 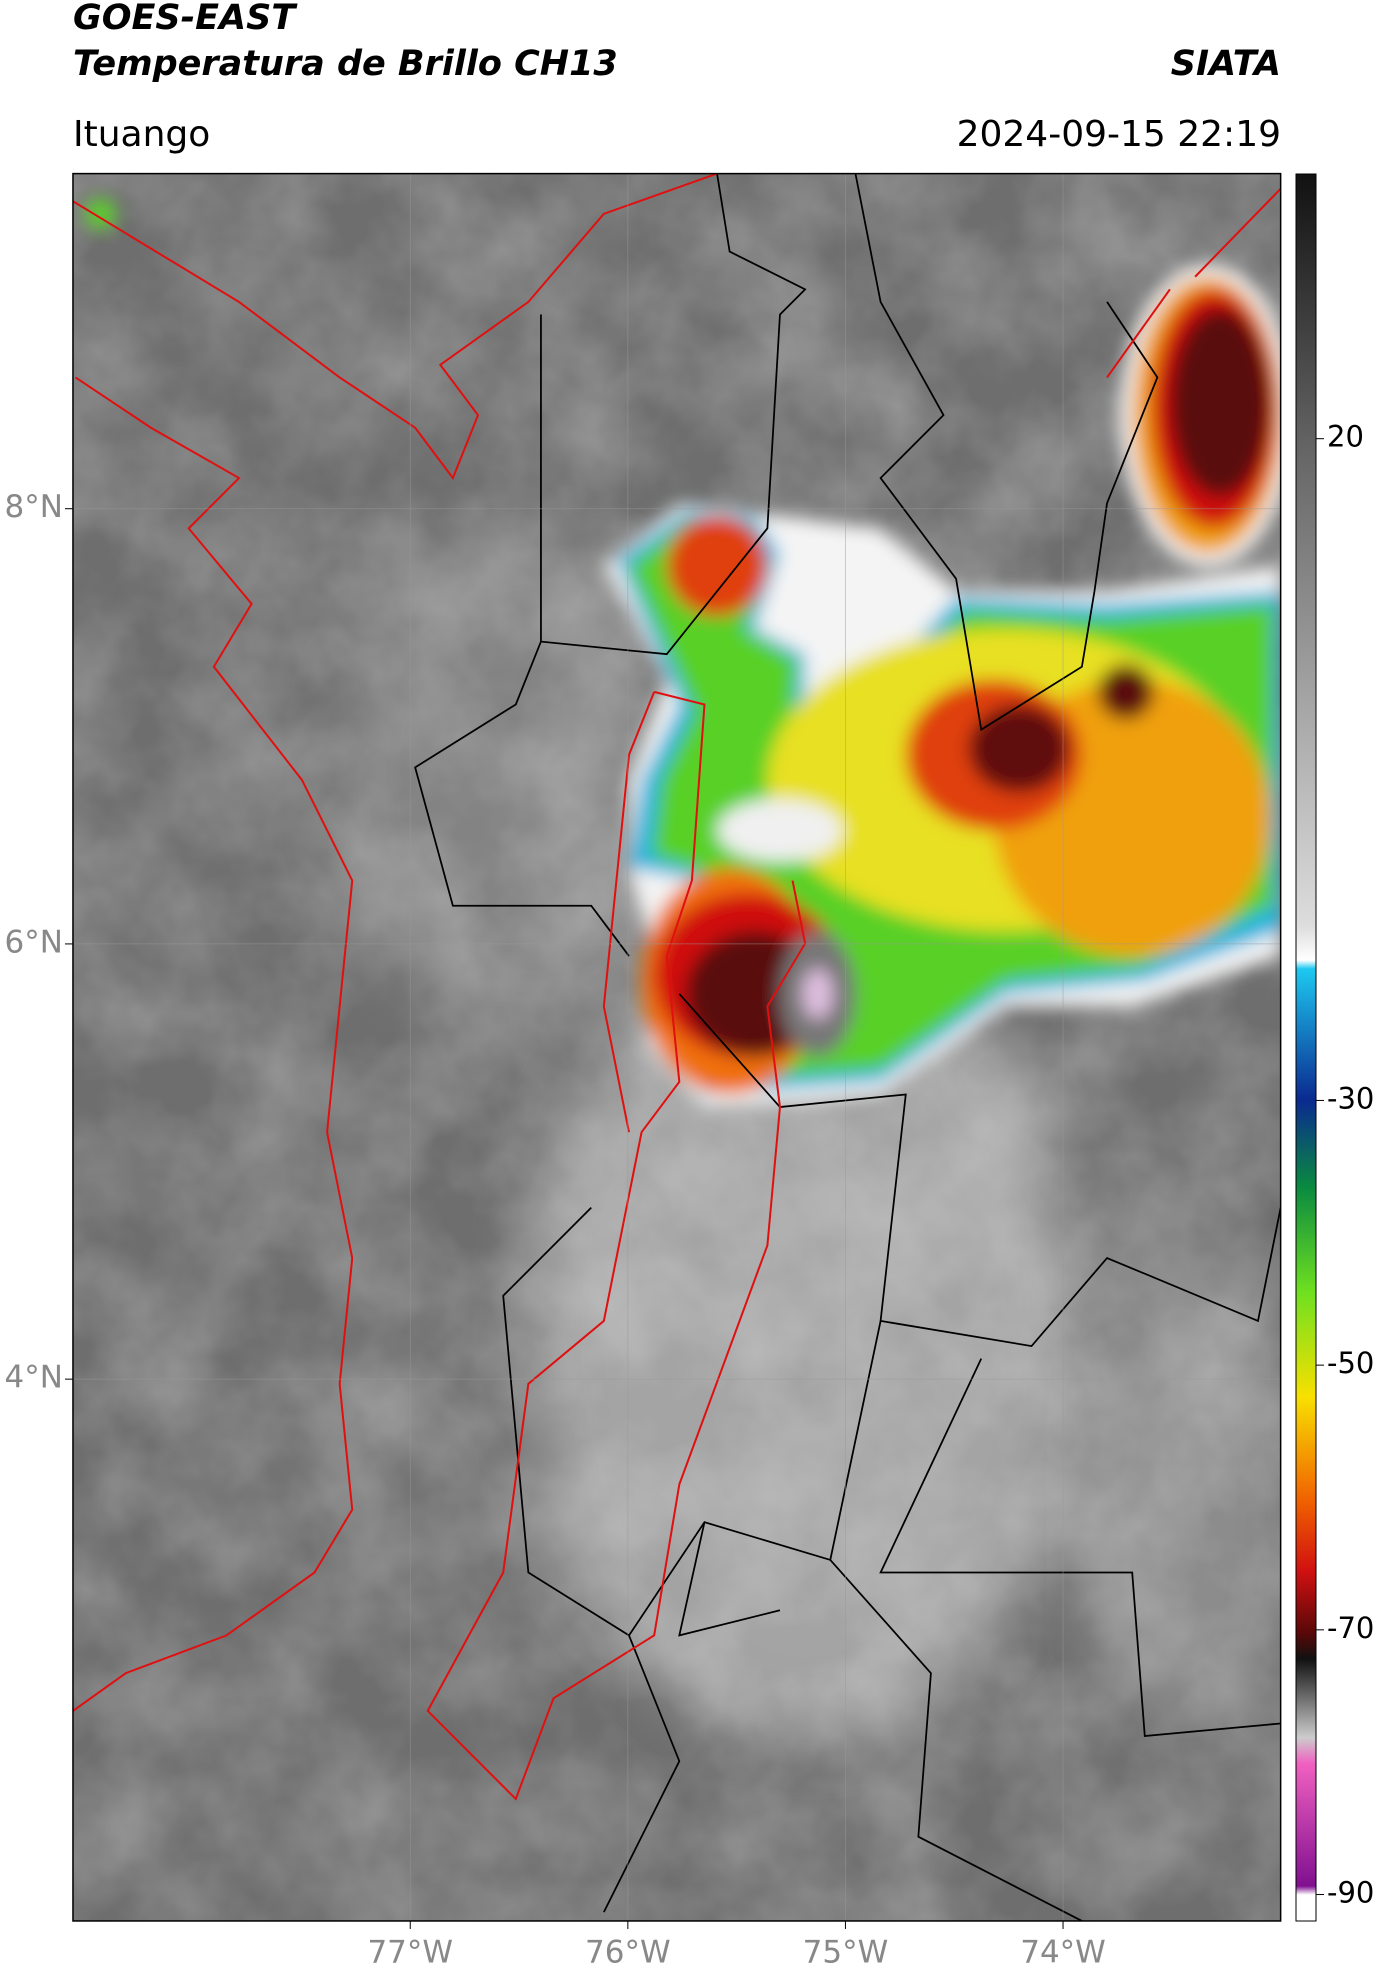 What do you see at coordinates (1063, 1952) in the screenshot?
I see `lon-tick-label: 74°W` at bounding box center [1063, 1952].